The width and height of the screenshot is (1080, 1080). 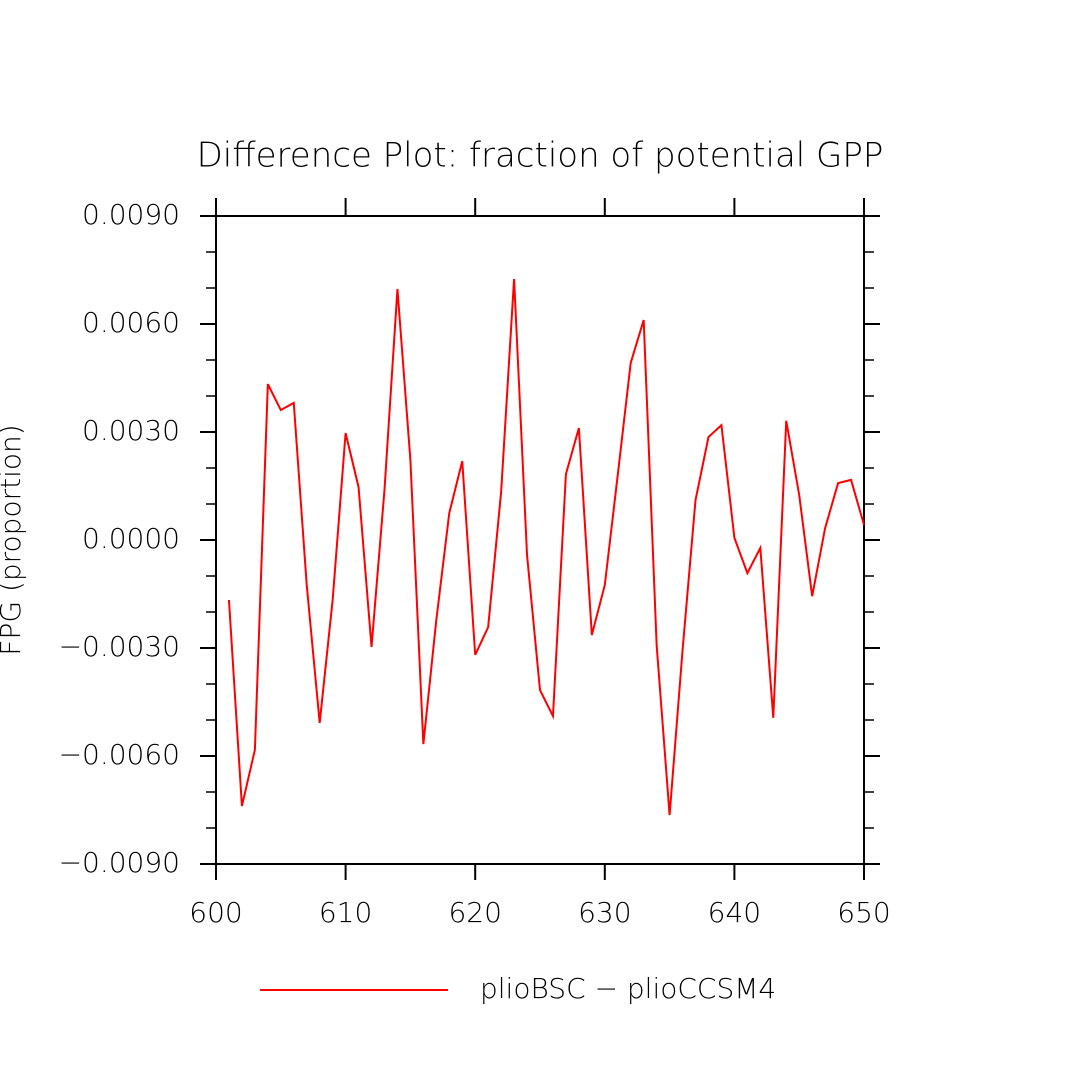 I want to click on y-tick-label: −0.0030, so click(x=119, y=646).